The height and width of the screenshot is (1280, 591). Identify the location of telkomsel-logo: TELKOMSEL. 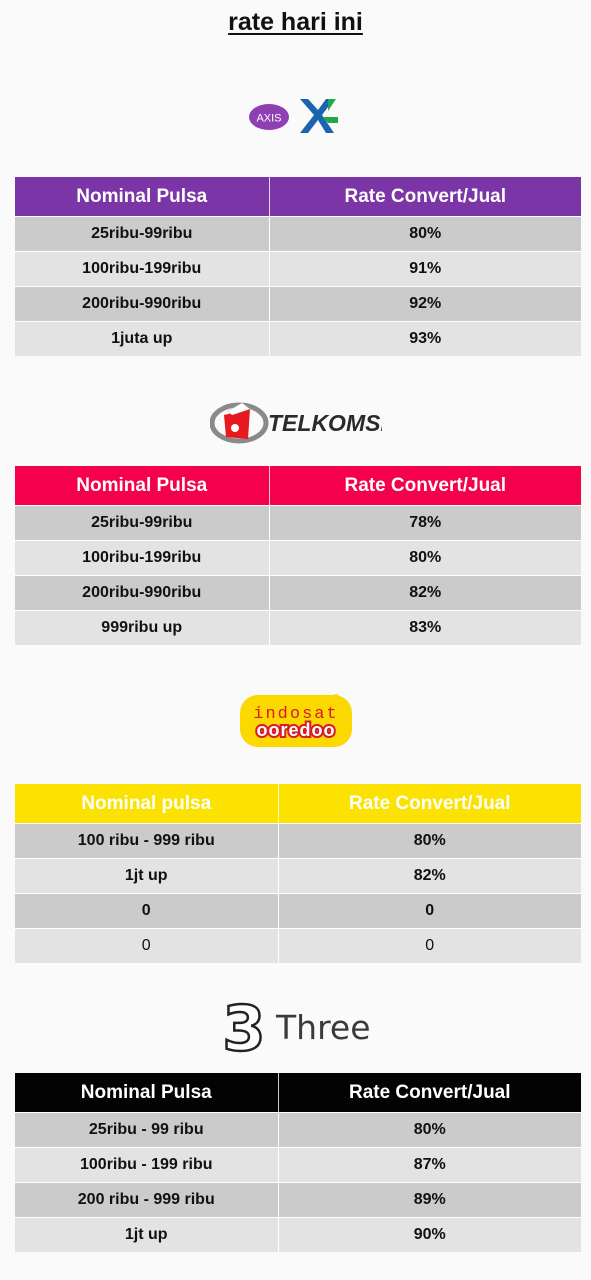
(295, 422).